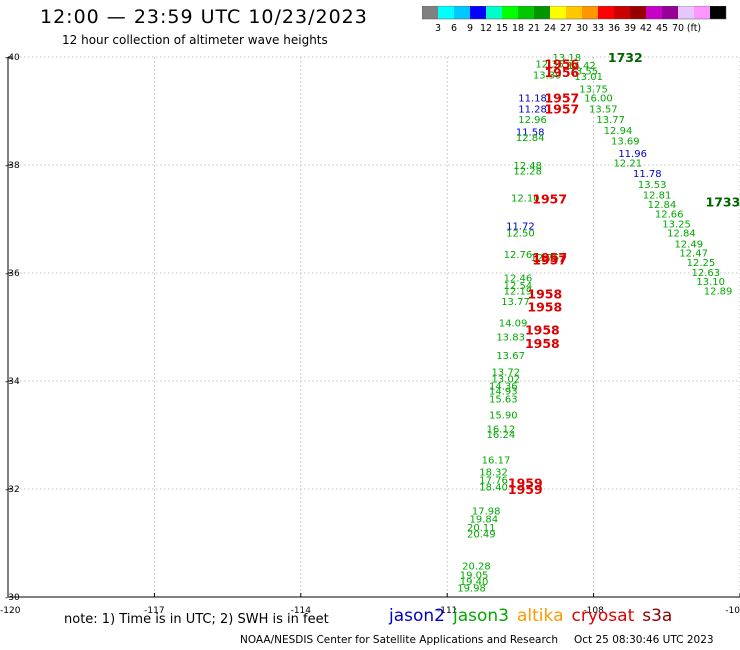 Image resolution: width=740 pixels, height=650 pixels. I want to click on wave-height-value: 19.05, so click(474, 575).